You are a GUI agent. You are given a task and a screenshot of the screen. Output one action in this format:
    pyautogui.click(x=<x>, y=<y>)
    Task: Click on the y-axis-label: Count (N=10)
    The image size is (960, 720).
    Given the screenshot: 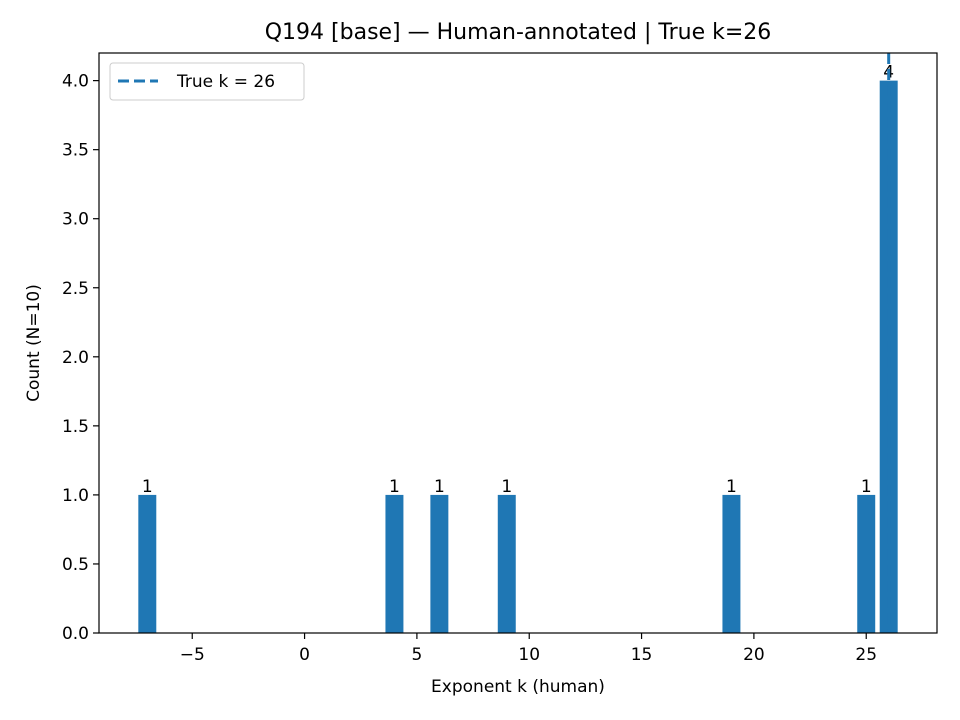 What is the action you would take?
    pyautogui.click(x=34, y=343)
    